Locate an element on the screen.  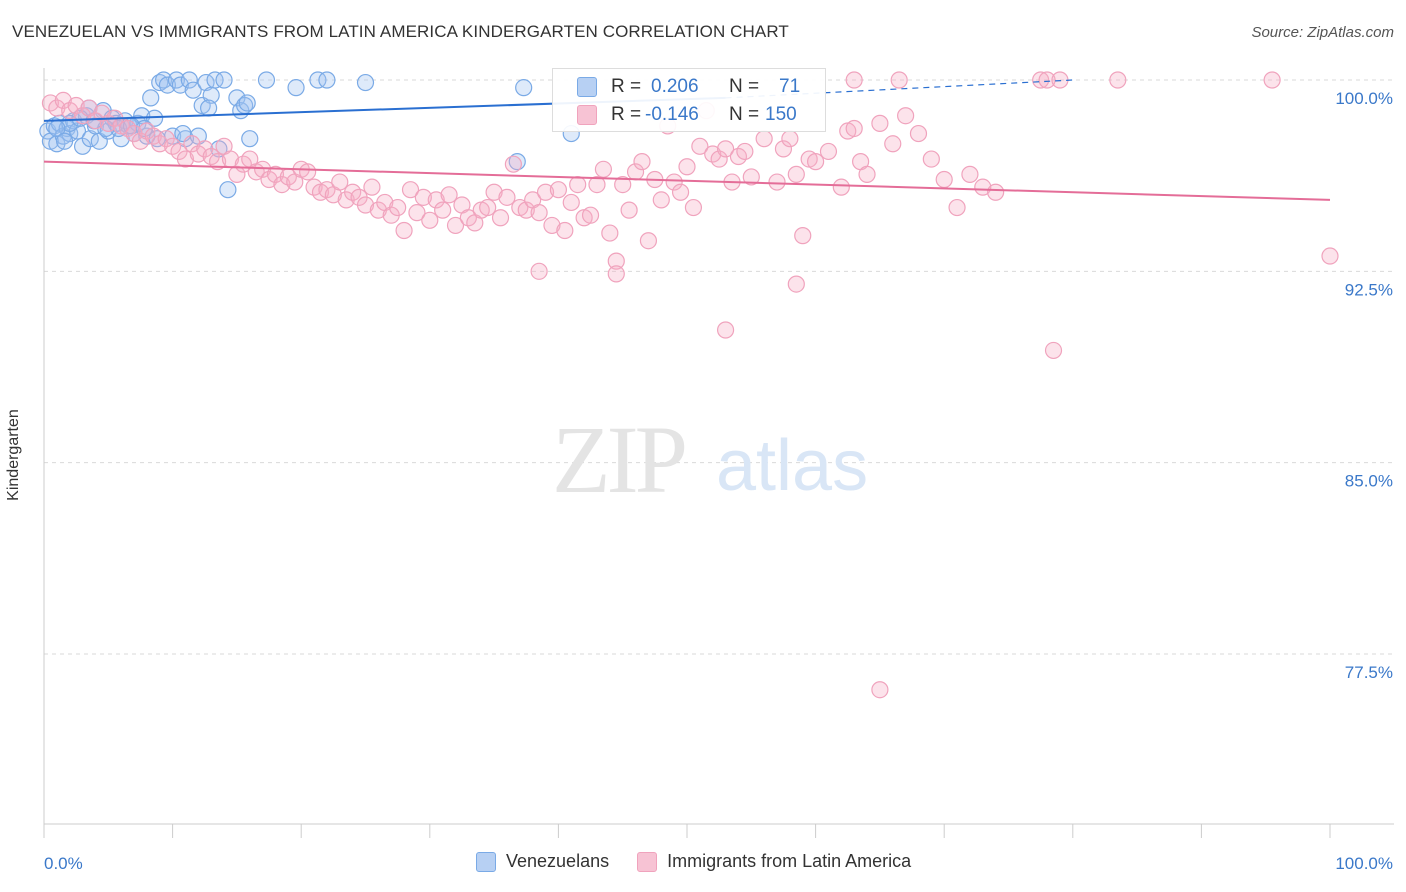
y-tick-label: 77.5% is located at coordinates (1369, 672).